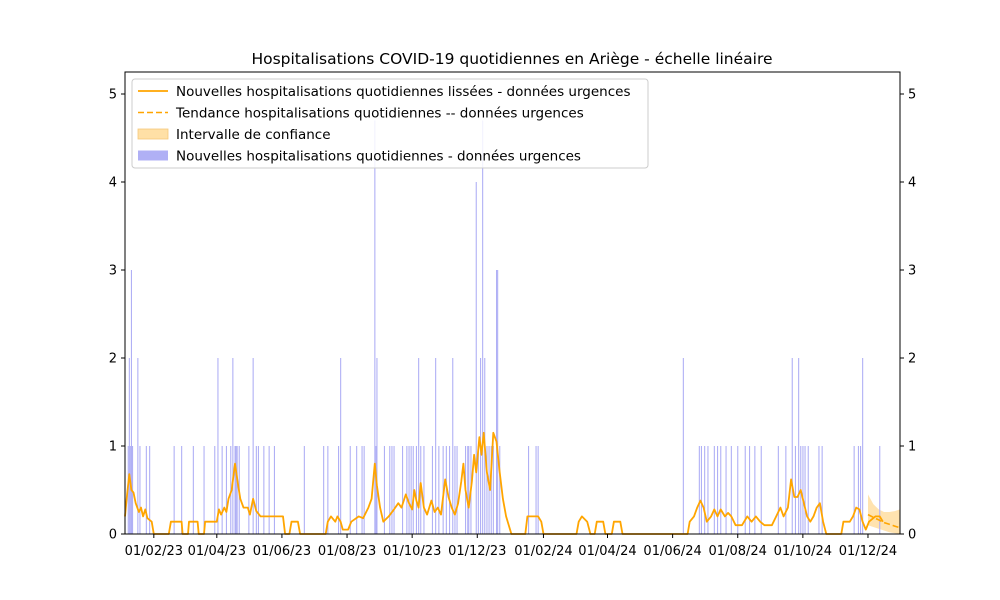 The image size is (1000, 600). What do you see at coordinates (912, 183) in the screenshot?
I see `y-tick-label-right: 4` at bounding box center [912, 183].